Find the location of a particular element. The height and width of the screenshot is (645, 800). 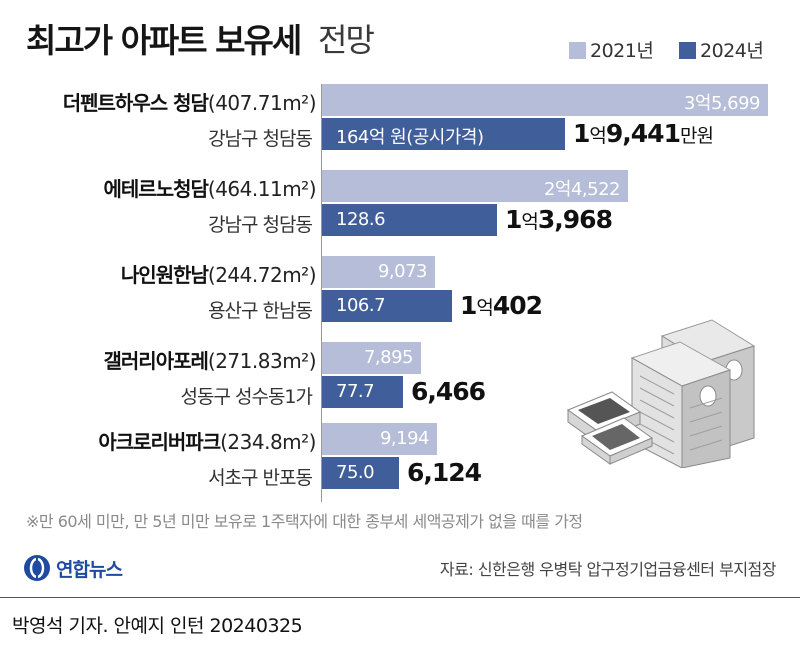

value-out-num: 6,466 is located at coordinates (448, 391).